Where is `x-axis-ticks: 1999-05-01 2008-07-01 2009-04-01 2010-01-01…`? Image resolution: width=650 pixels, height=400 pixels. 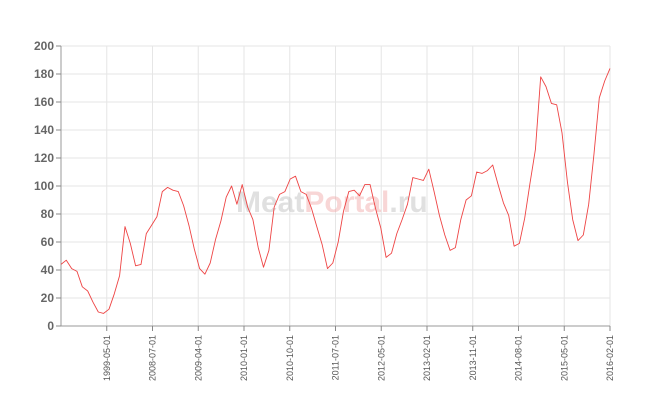
x-axis-ticks: 1999-05-01 2008-07-01 2009-04-01 2010-01-01… is located at coordinates (358, 353).